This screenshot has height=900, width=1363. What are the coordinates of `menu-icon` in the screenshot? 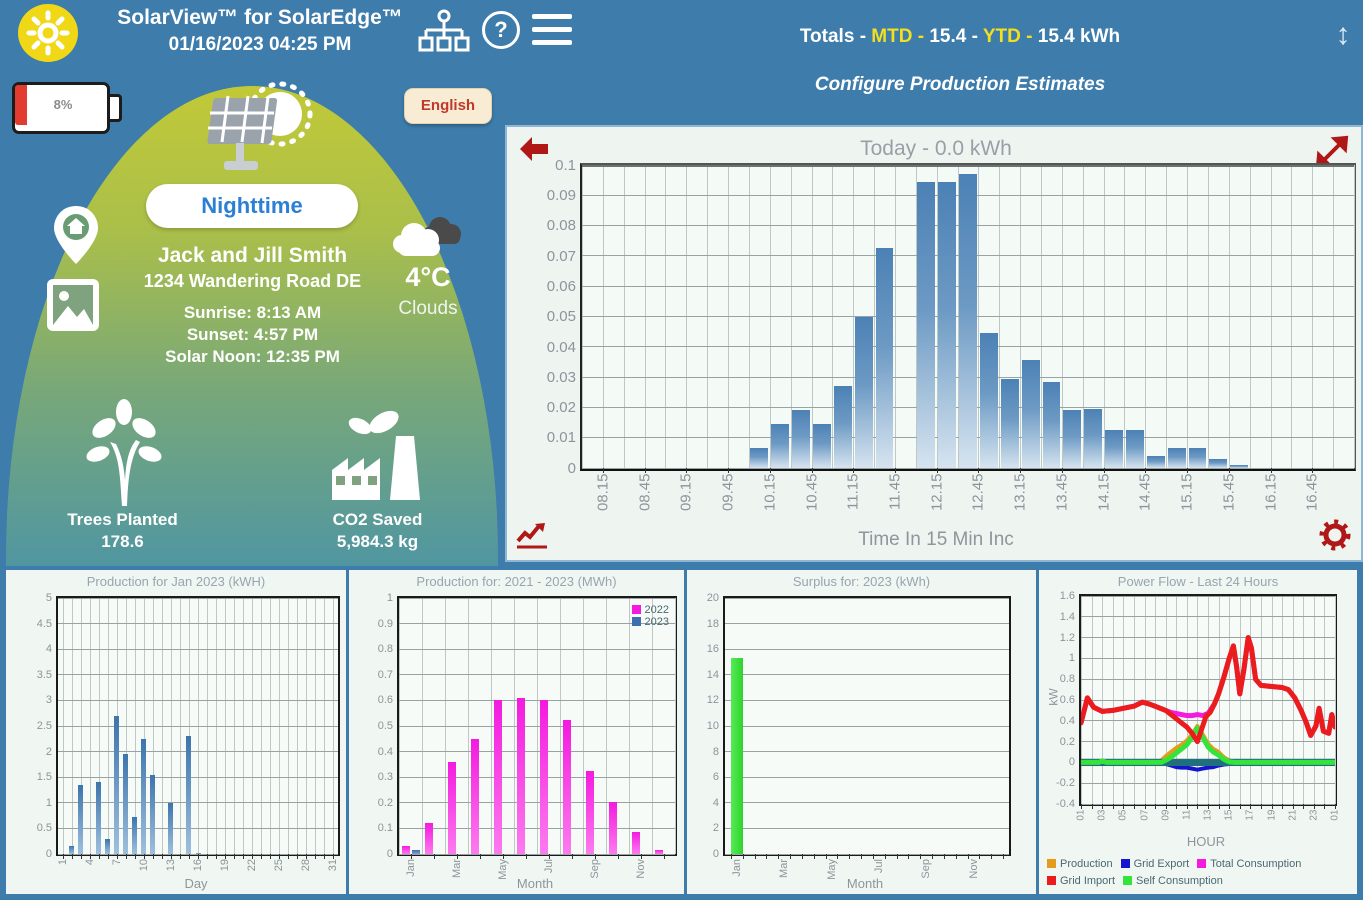 It's located at (552, 30).